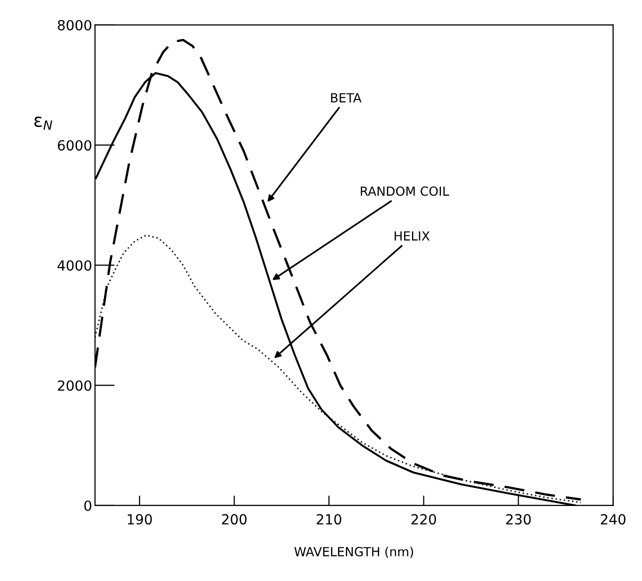 The width and height of the screenshot is (642, 581). What do you see at coordinates (346, 97) in the screenshot?
I see `annotation: BETA` at bounding box center [346, 97].